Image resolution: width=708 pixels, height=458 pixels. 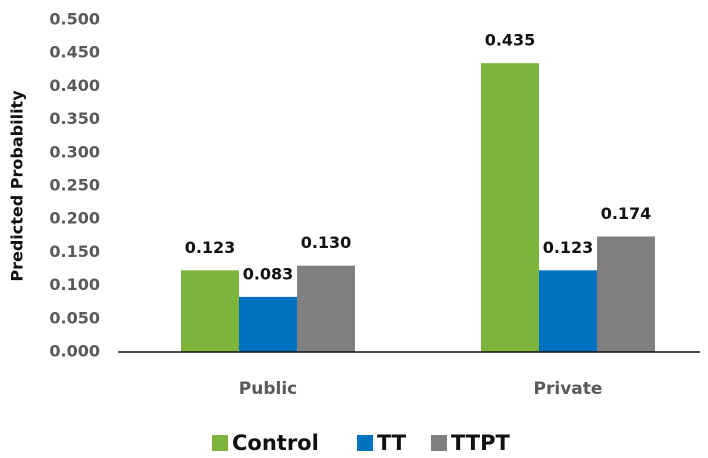 I want to click on y-tick-label: 0.100, so click(x=74, y=284).